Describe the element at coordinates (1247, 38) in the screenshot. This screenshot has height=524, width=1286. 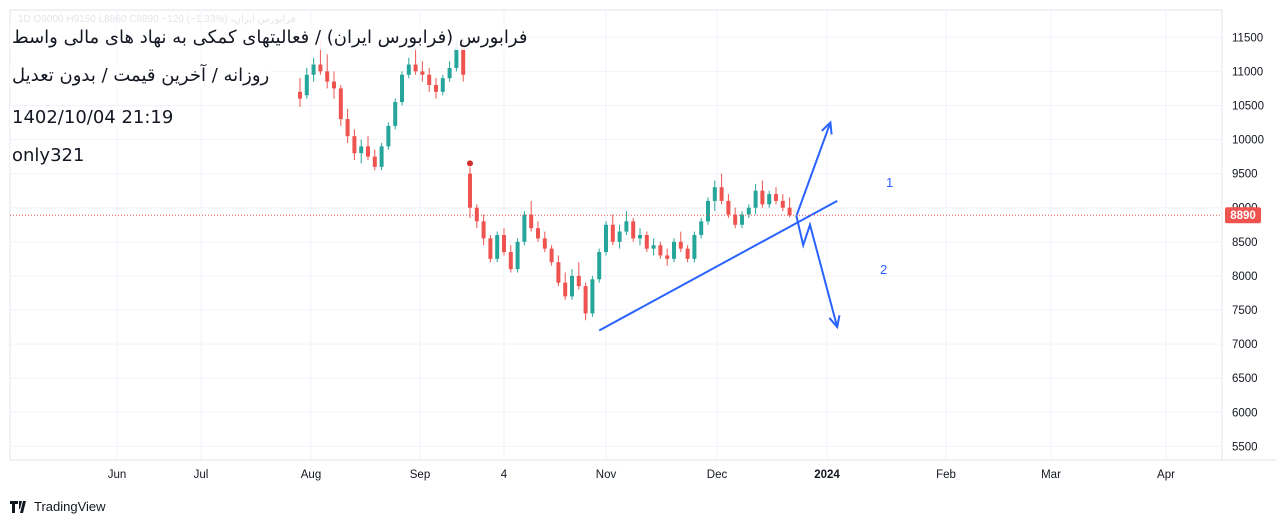
I see `y-tick-label: 11500` at that location.